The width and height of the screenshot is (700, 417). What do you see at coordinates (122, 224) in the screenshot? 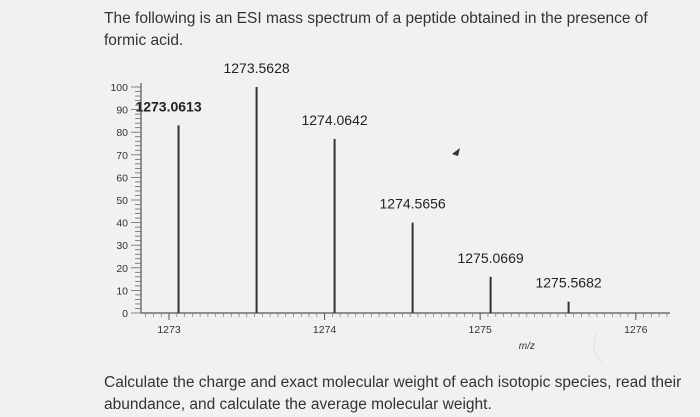
I see `y-tick-label: 40` at bounding box center [122, 224].